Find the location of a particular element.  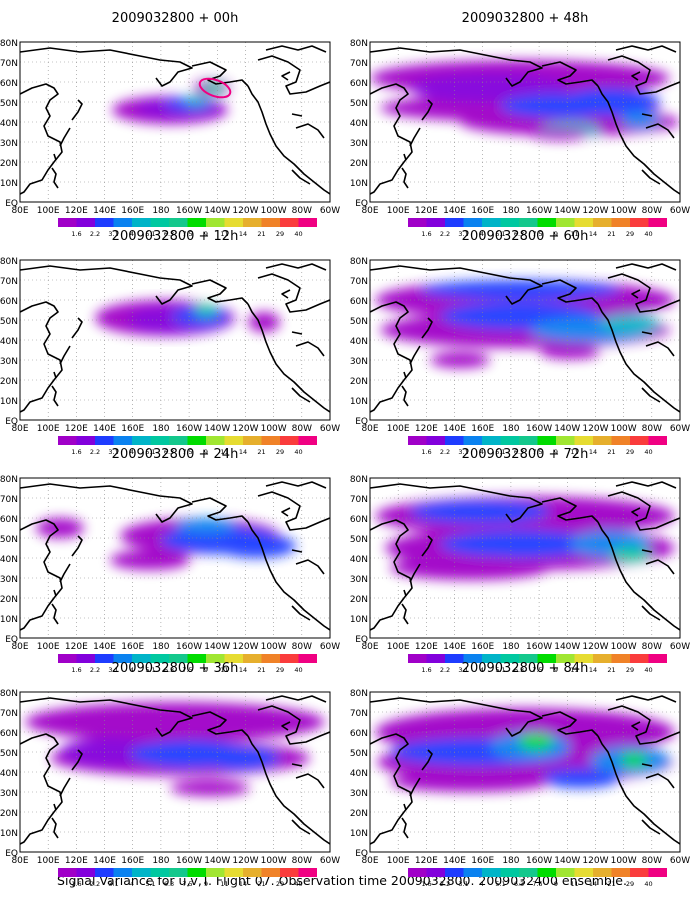

lon-tick-label: 120E is located at coordinates (76, 861).